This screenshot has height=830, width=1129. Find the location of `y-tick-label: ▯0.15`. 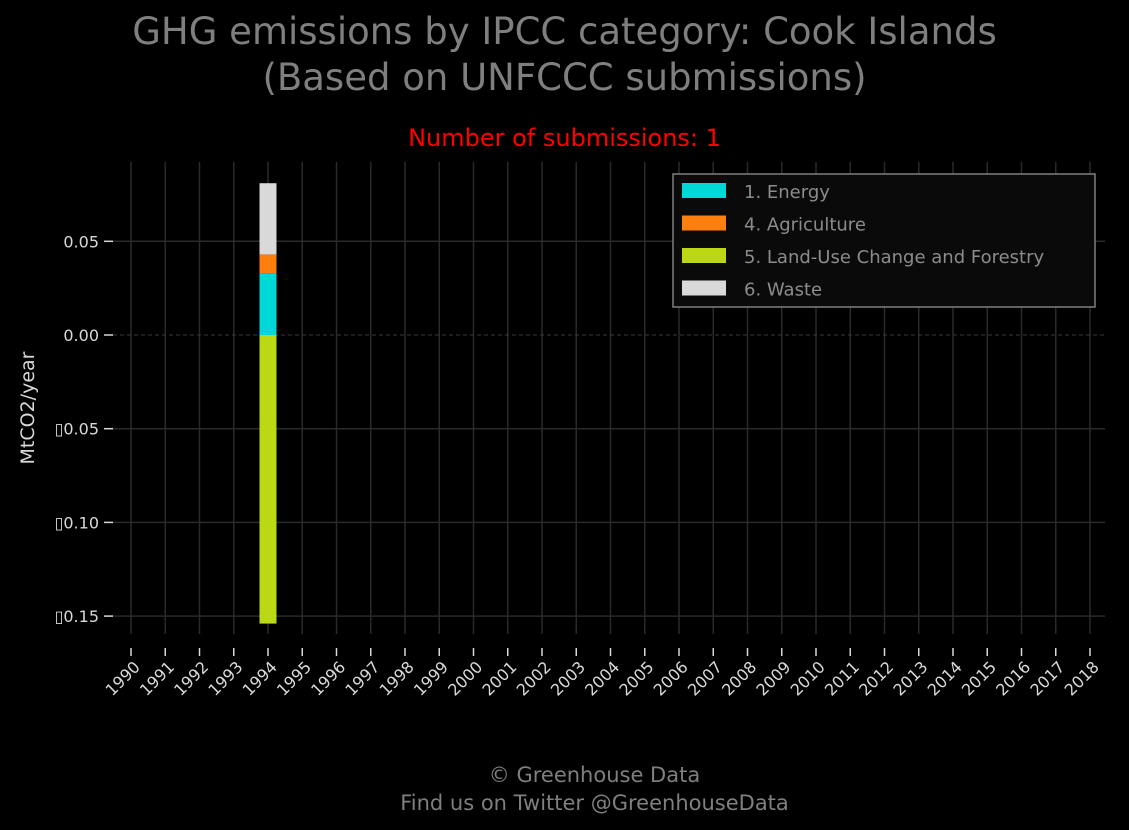

y-tick-label: ▯0.15 is located at coordinates (77, 616).